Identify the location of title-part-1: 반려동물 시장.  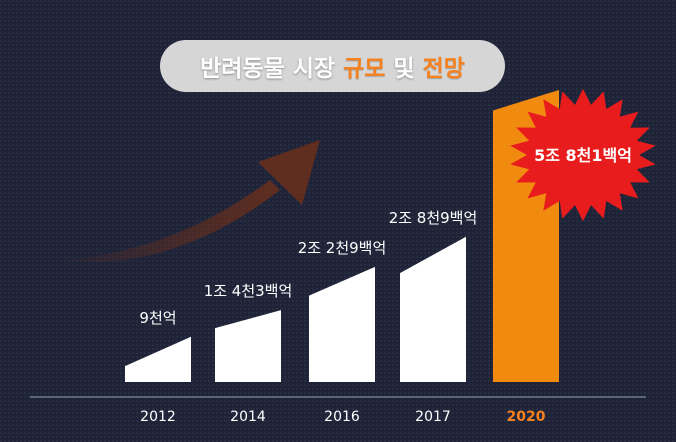
(268, 69).